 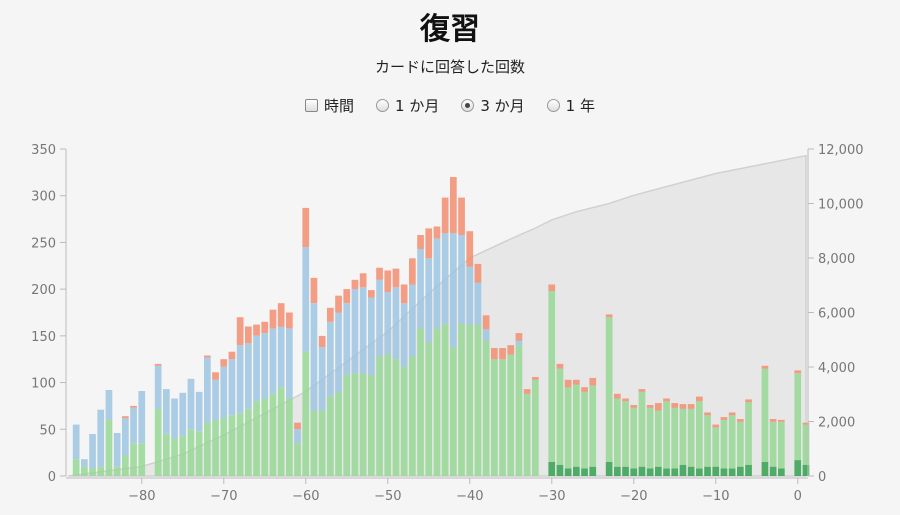 I want to click on radio-3-months-label: 3 か月, so click(x=502, y=106).